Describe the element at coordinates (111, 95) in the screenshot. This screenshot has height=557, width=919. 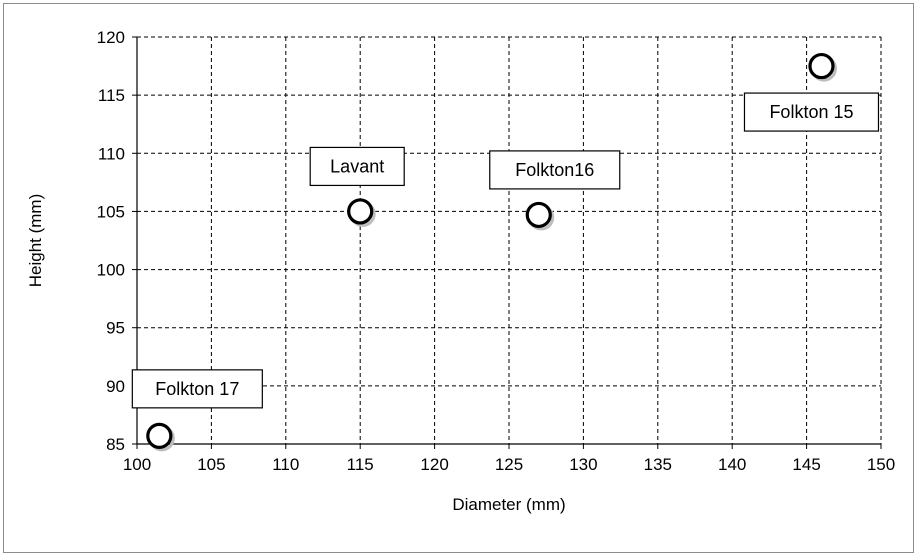
I see `y-tick-label: 115` at that location.